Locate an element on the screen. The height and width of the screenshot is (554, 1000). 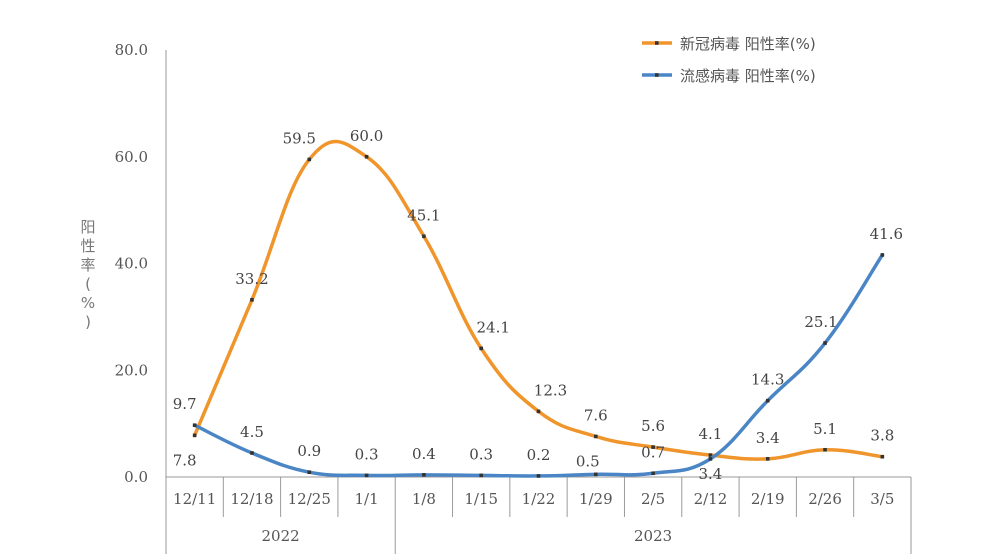
data-label: 0.9 is located at coordinates (309, 451).